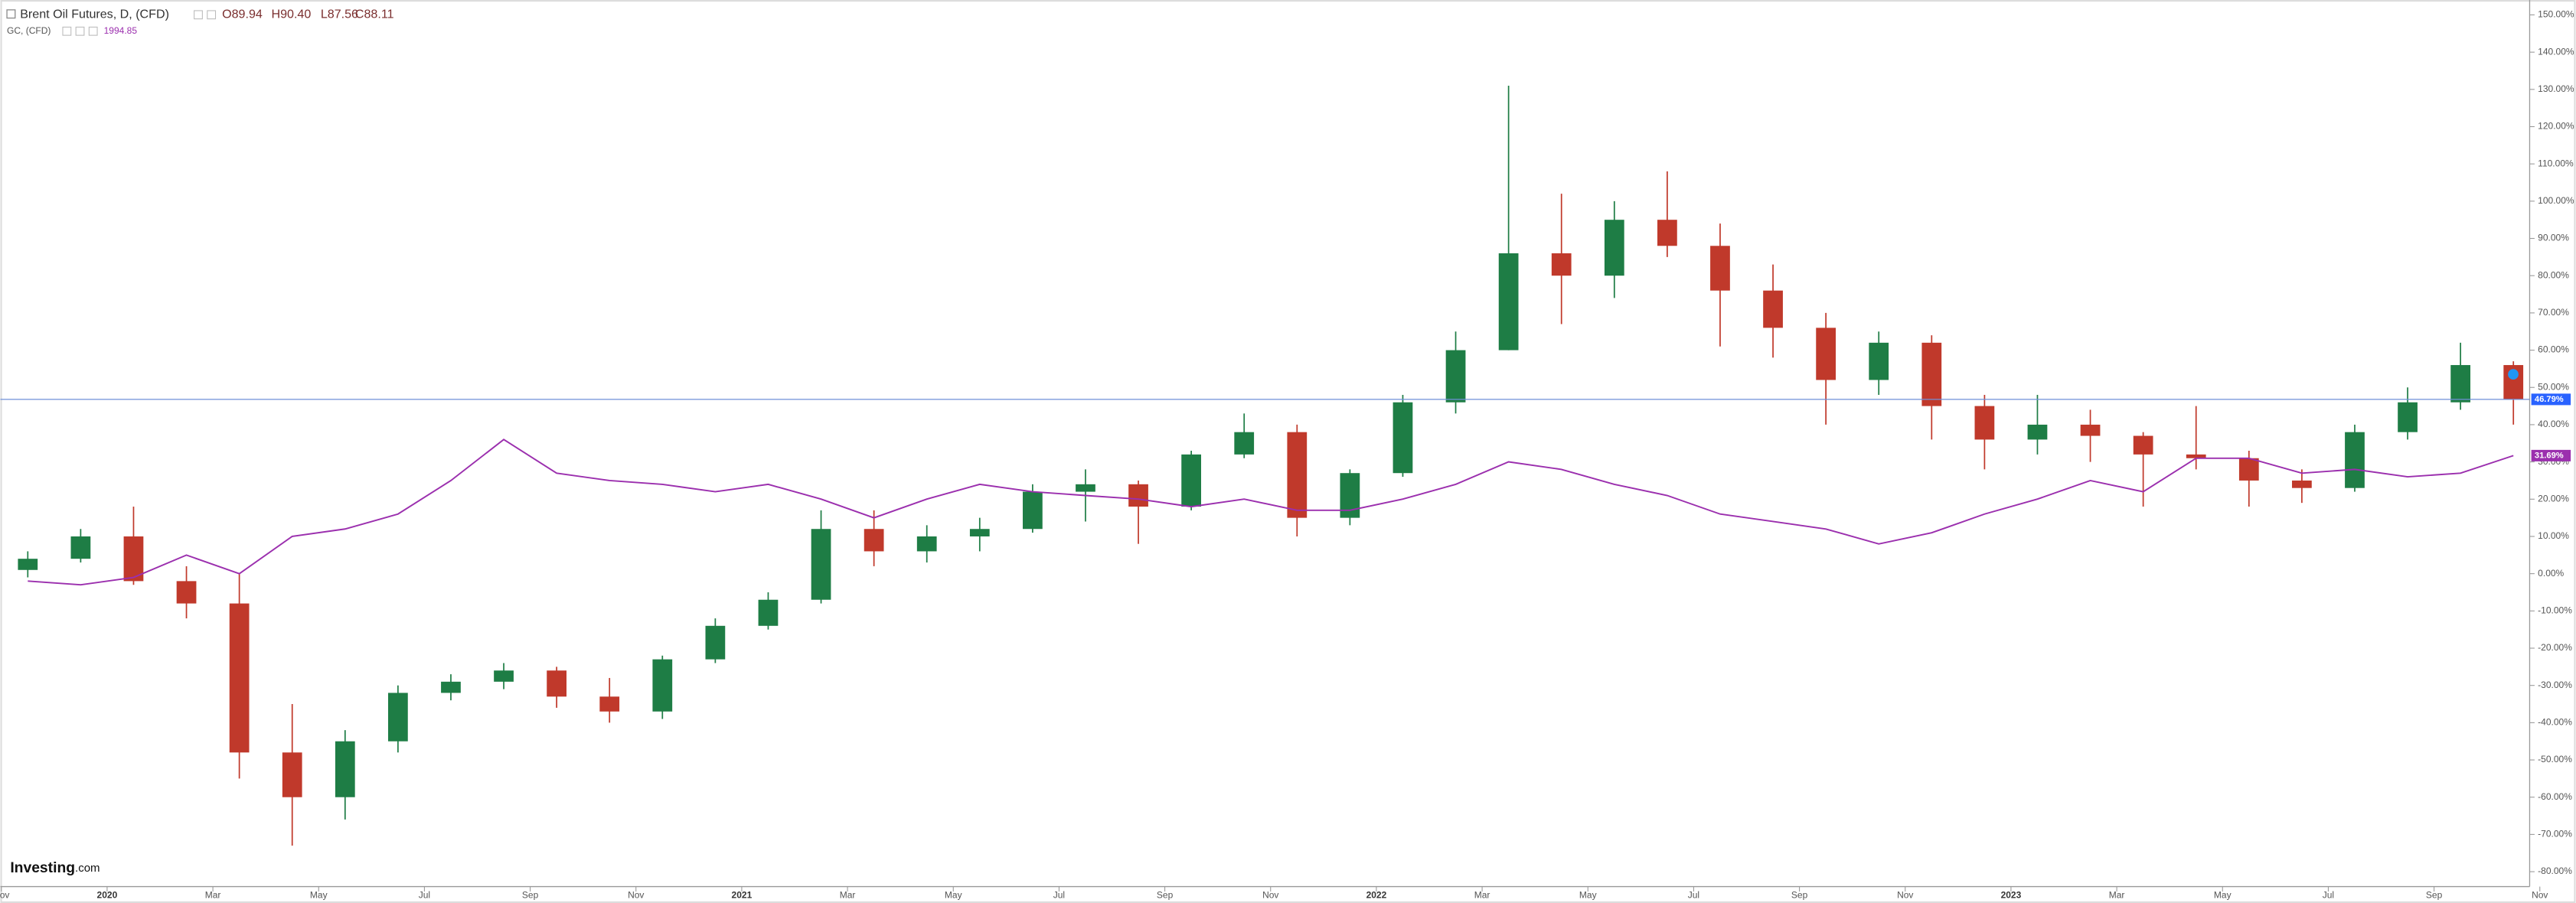  I want to click on y-tick-label: -20.00%, so click(2555, 647).